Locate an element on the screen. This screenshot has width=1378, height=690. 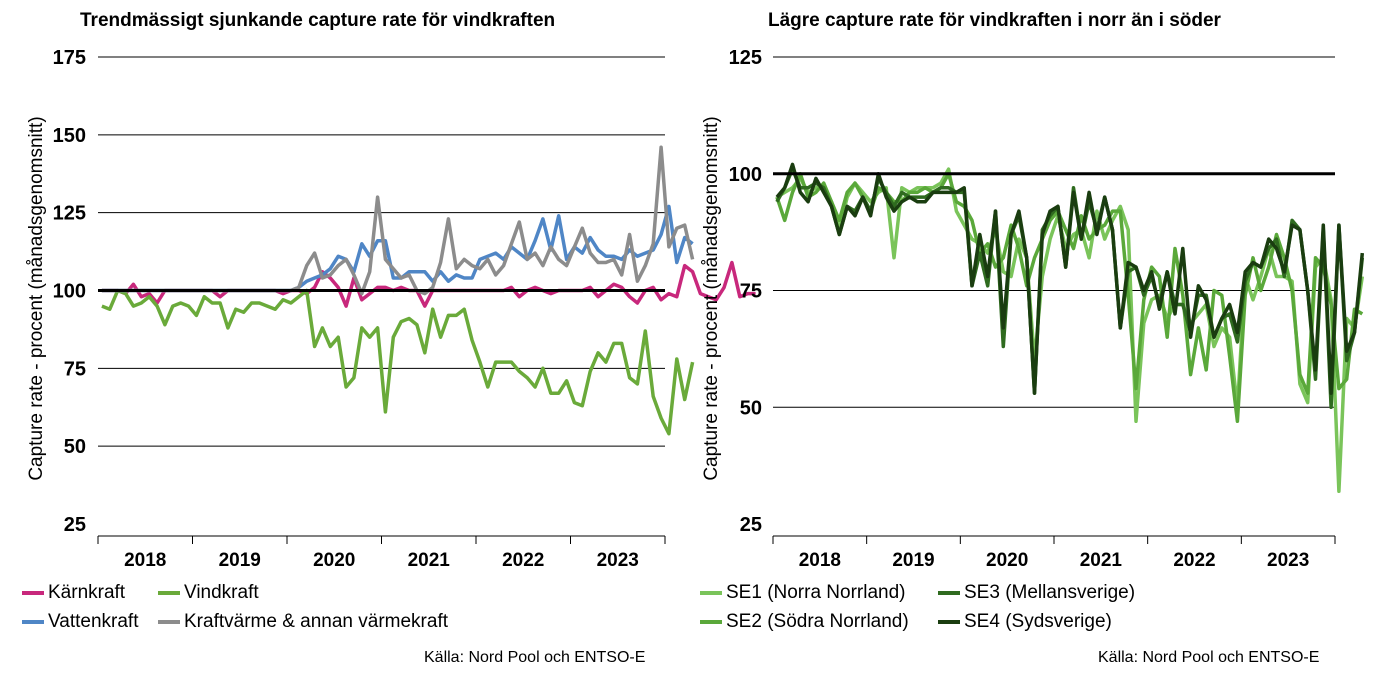
legend-label-se2: SE2 (Södra Norrland) is located at coordinates (817, 621).